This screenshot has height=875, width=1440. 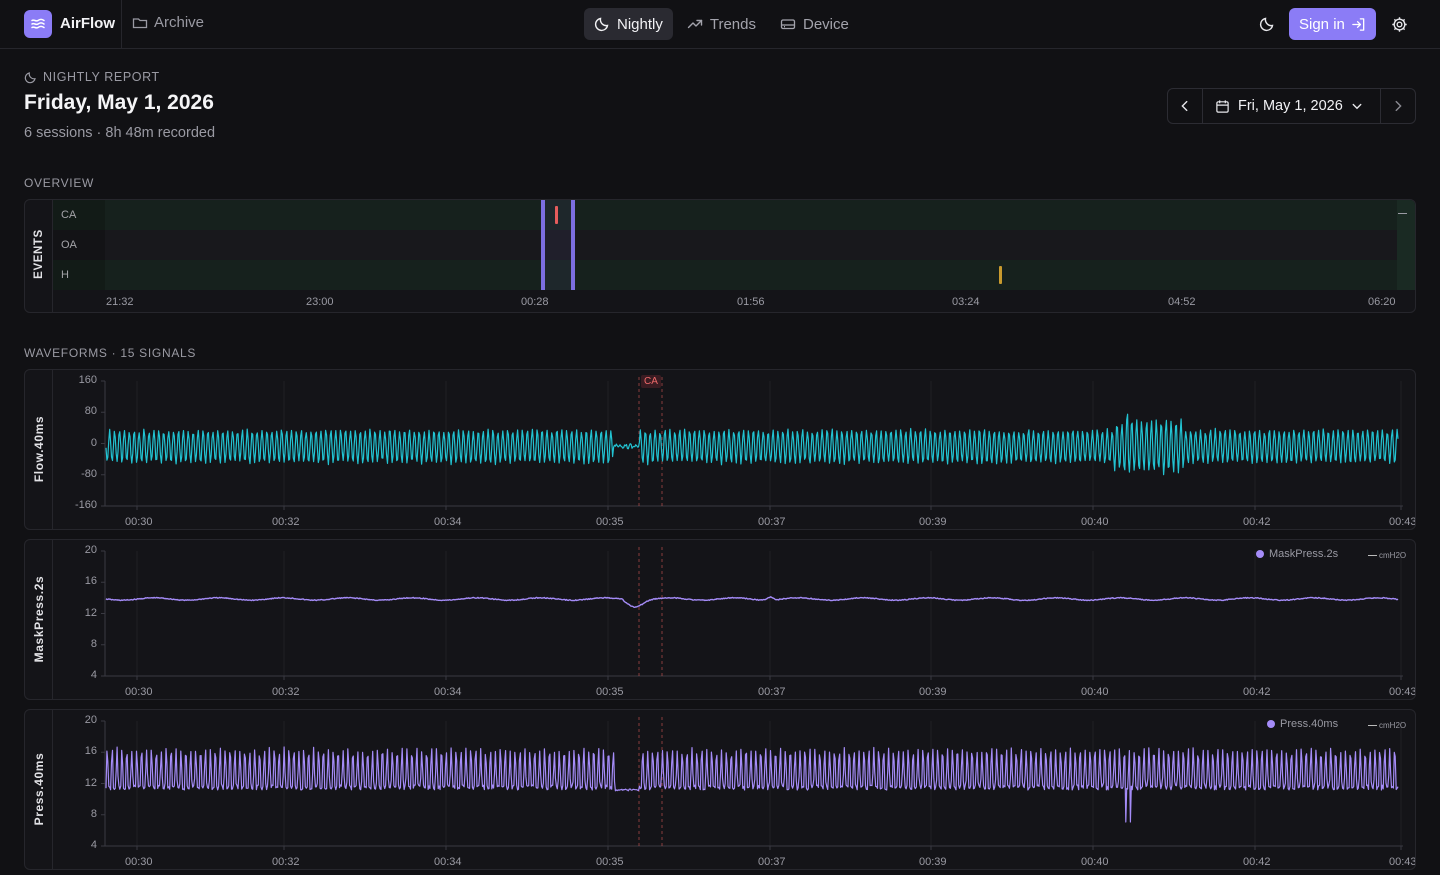 What do you see at coordinates (93, 813) in the screenshot?
I see `y-tick-label: 8` at bounding box center [93, 813].